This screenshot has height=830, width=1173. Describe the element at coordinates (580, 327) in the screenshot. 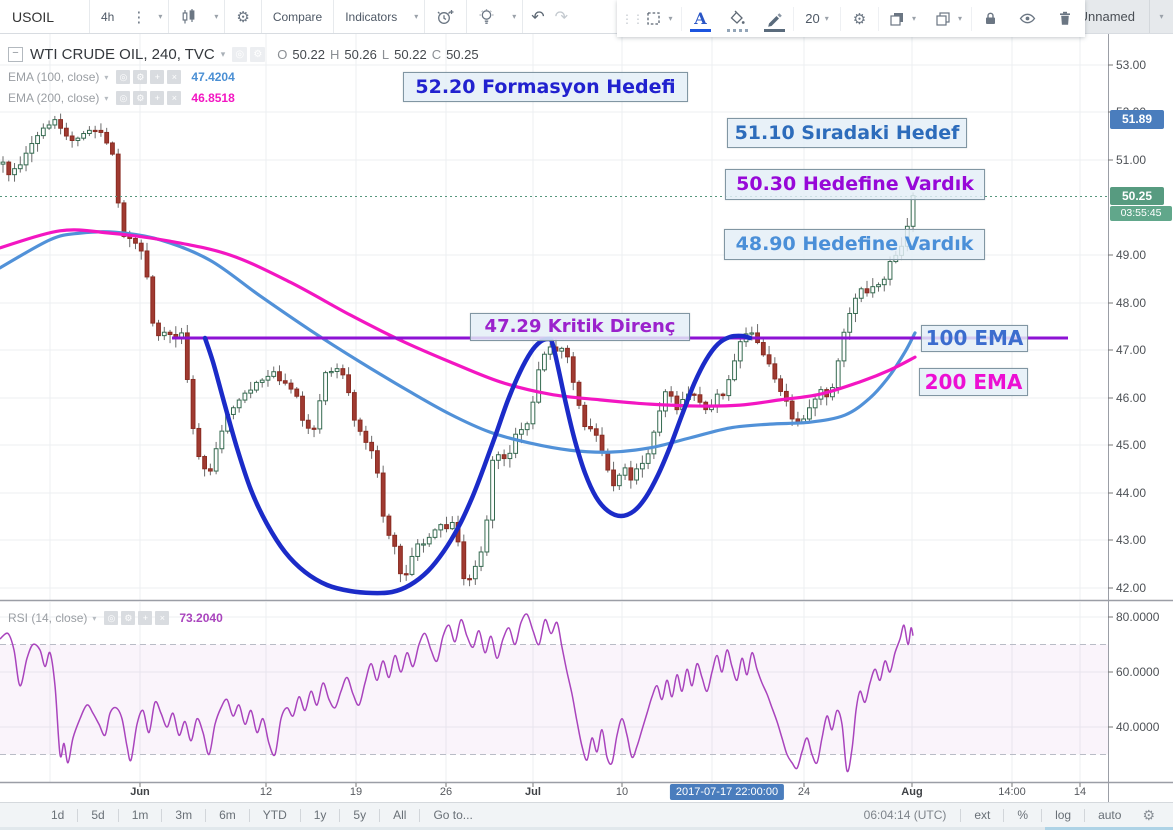

I see `annotation-text-box: 47.29 Kritik Direnç` at that location.